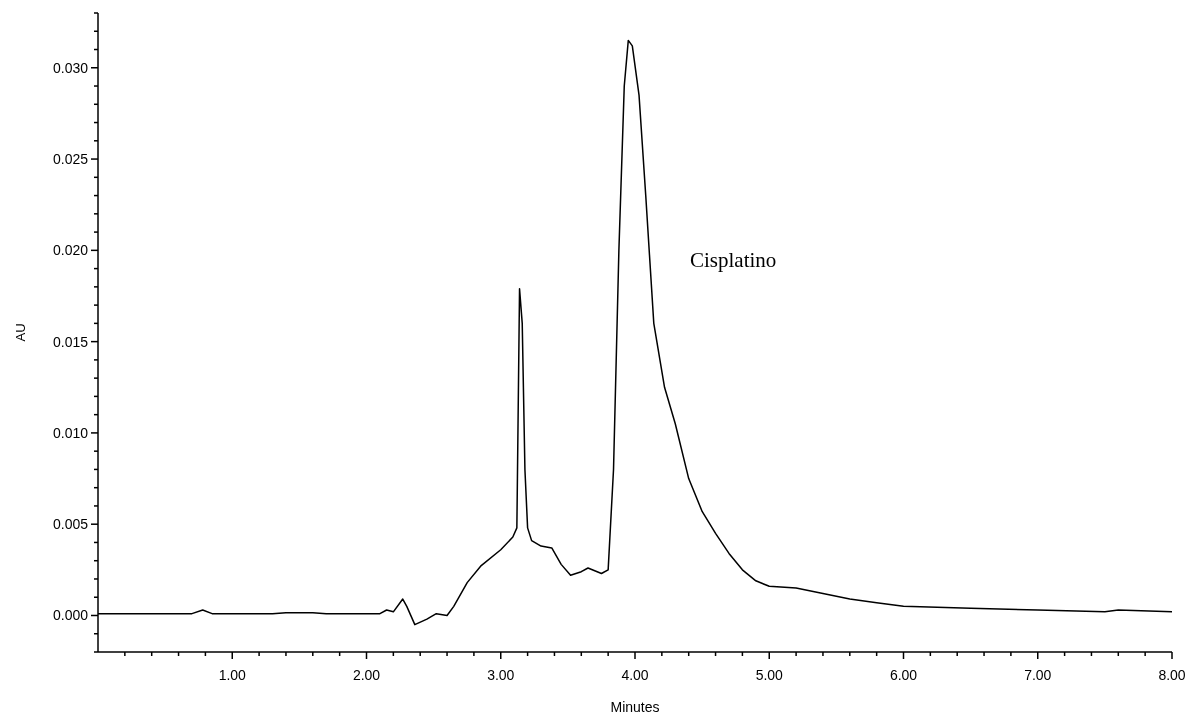 This screenshot has width=1198, height=722. What do you see at coordinates (232, 675) in the screenshot?
I see `x-tick-label: 1.00` at bounding box center [232, 675].